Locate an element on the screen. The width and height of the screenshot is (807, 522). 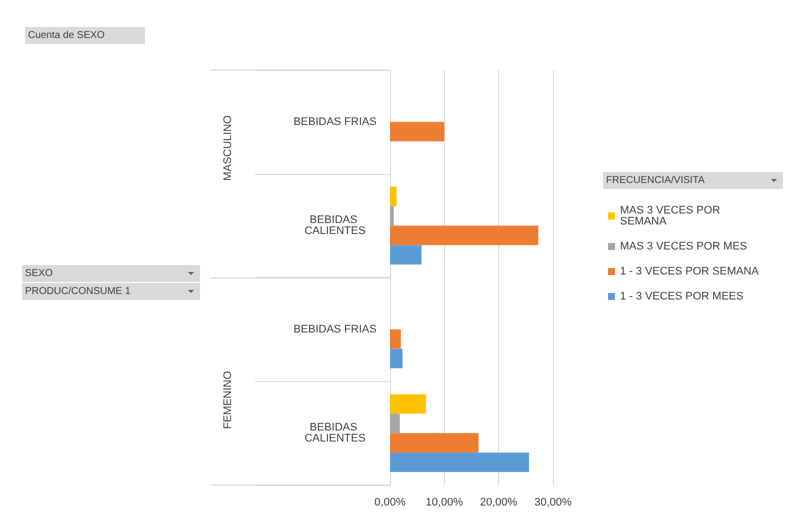
legend-label: MAS 3 VECES POR SEMANA is located at coordinates (672, 216).